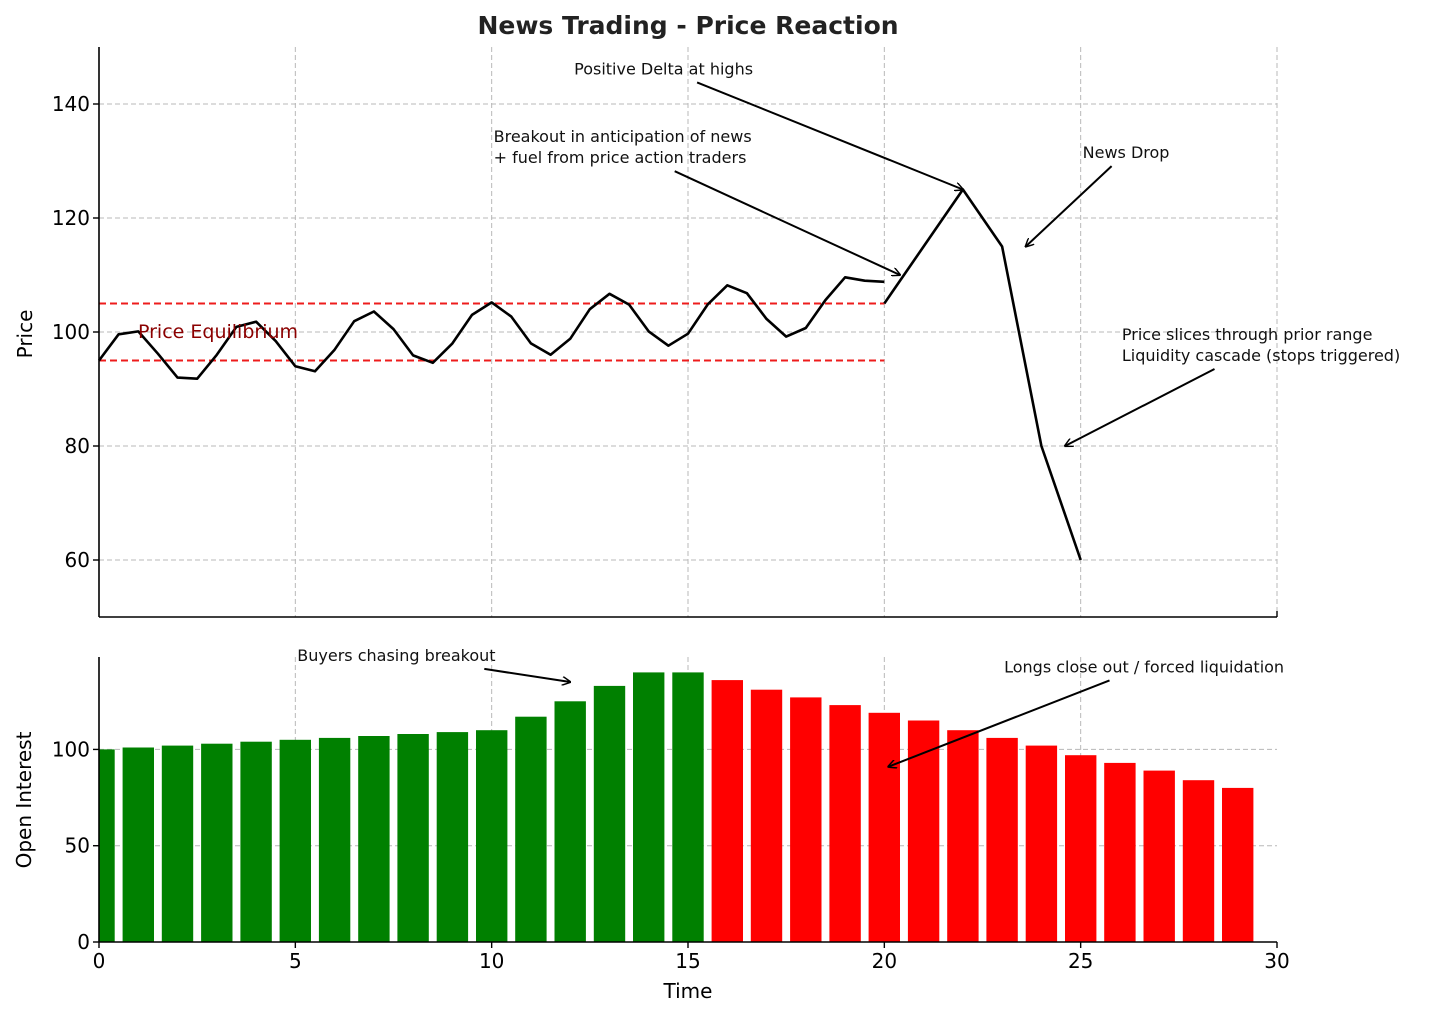 This screenshot has height=1018, width=1456. I want to click on chart-title: News Trading - Price Reaction, so click(687, 25).